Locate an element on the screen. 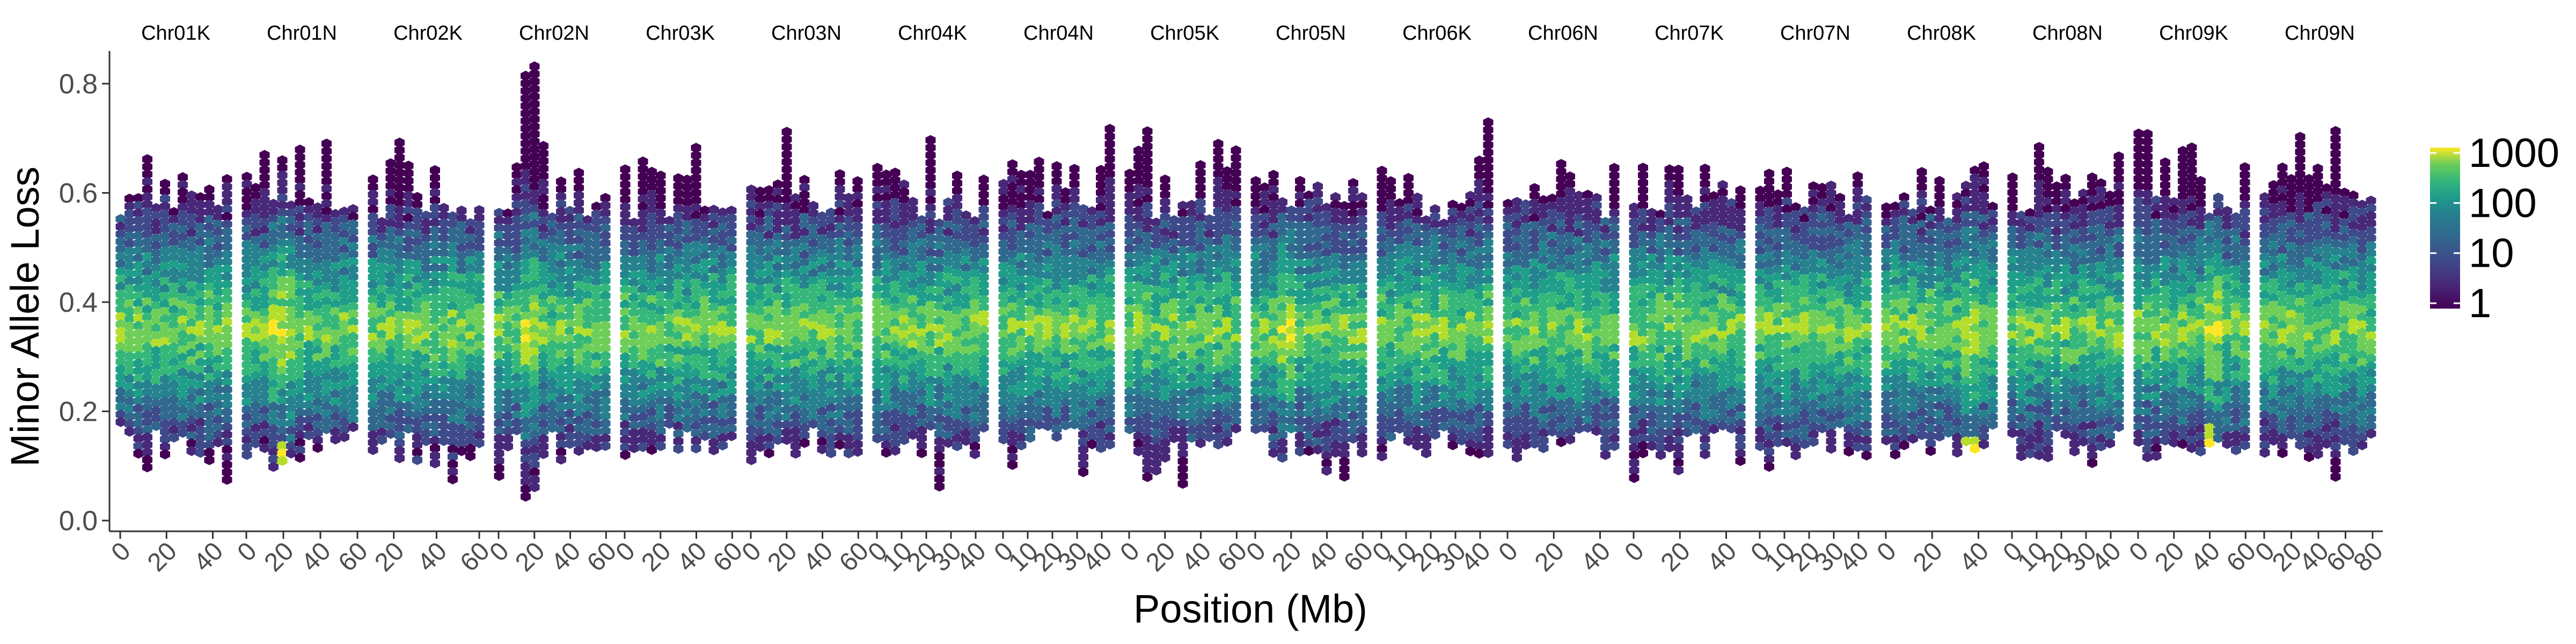 The image size is (2576, 644). panel-Chr01N is located at coordinates (299, 305).